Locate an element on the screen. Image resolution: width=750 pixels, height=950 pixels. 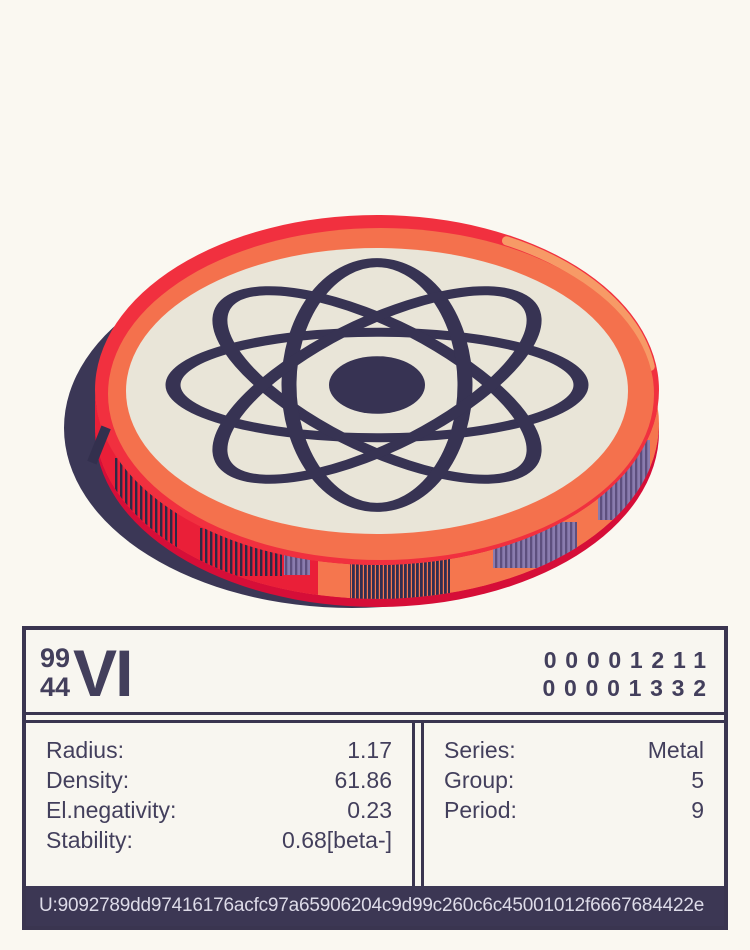
card-header: 99 44 VI 00001211 00001332 is located at coordinates (375, 672).